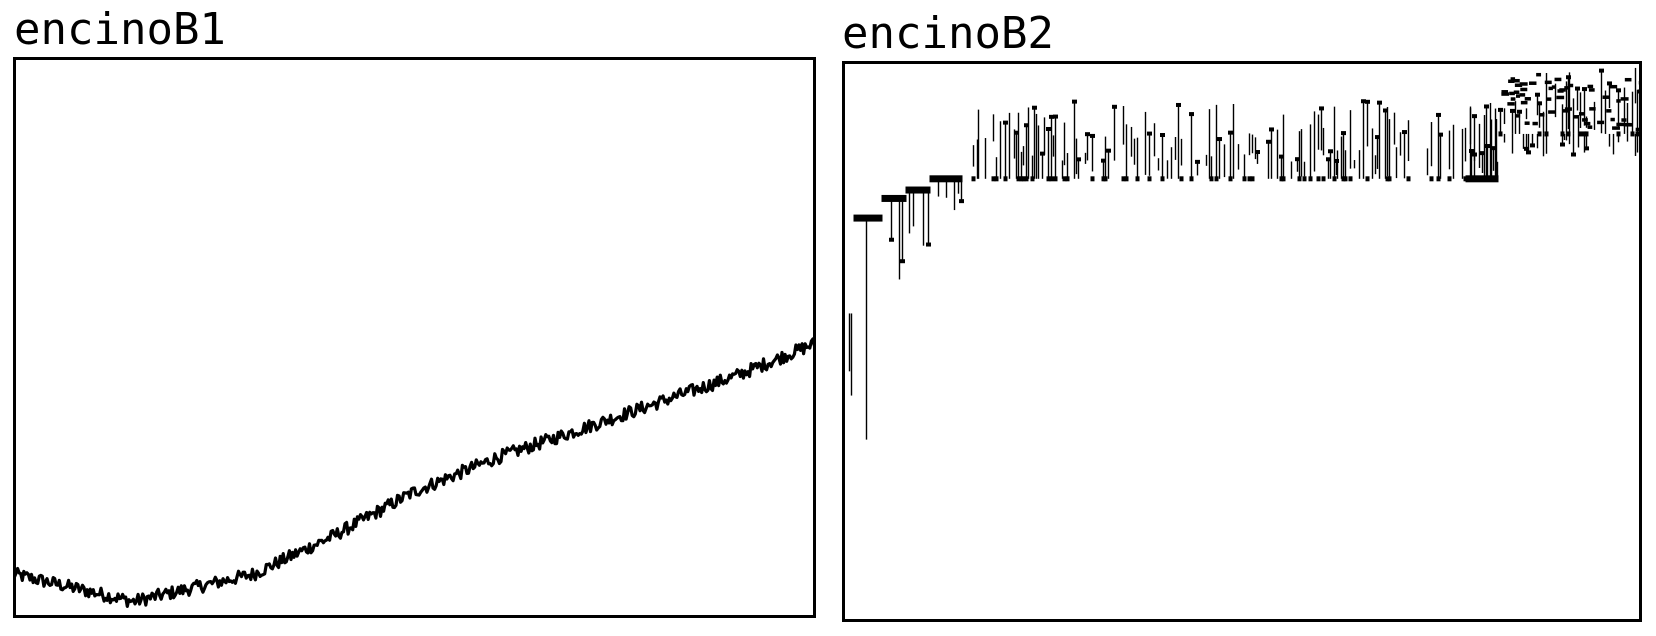 The image size is (1656, 636). What do you see at coordinates (948, 33) in the screenshot?
I see `panel-title-encinoB2: encinoB2` at bounding box center [948, 33].